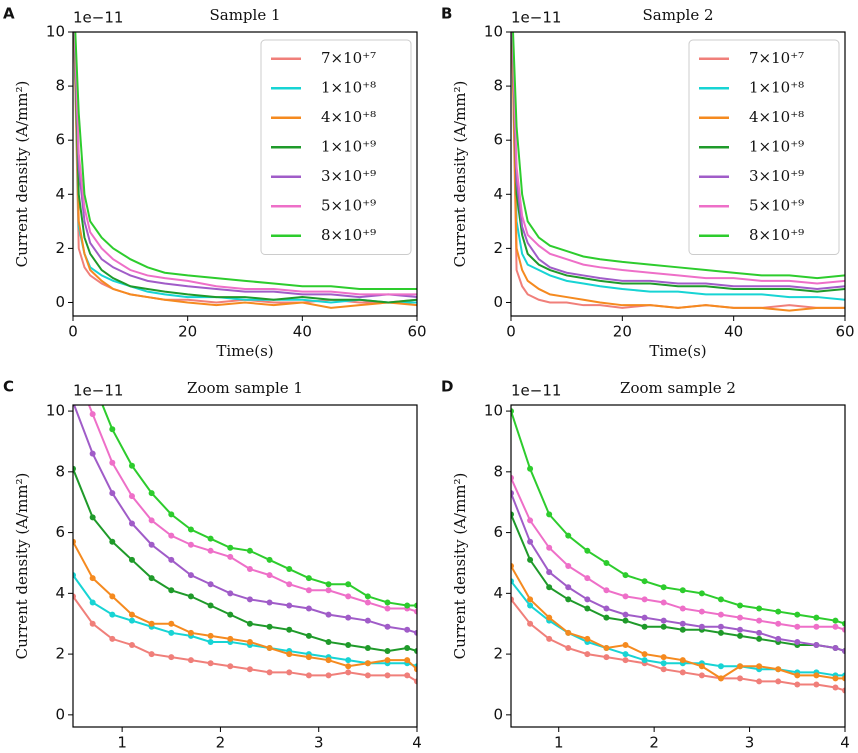  Describe the element at coordinates (60, 248) in the screenshot. I see `y-tick-label: 2` at that location.